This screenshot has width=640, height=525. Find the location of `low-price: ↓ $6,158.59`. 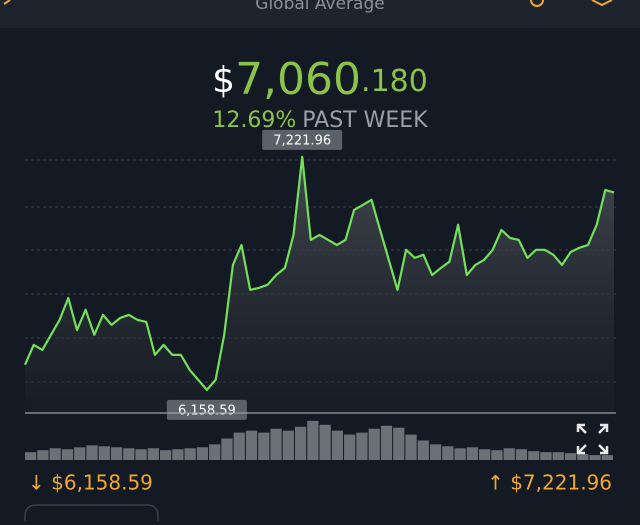

low-price: ↓ $6,158.59 is located at coordinates (90, 483).